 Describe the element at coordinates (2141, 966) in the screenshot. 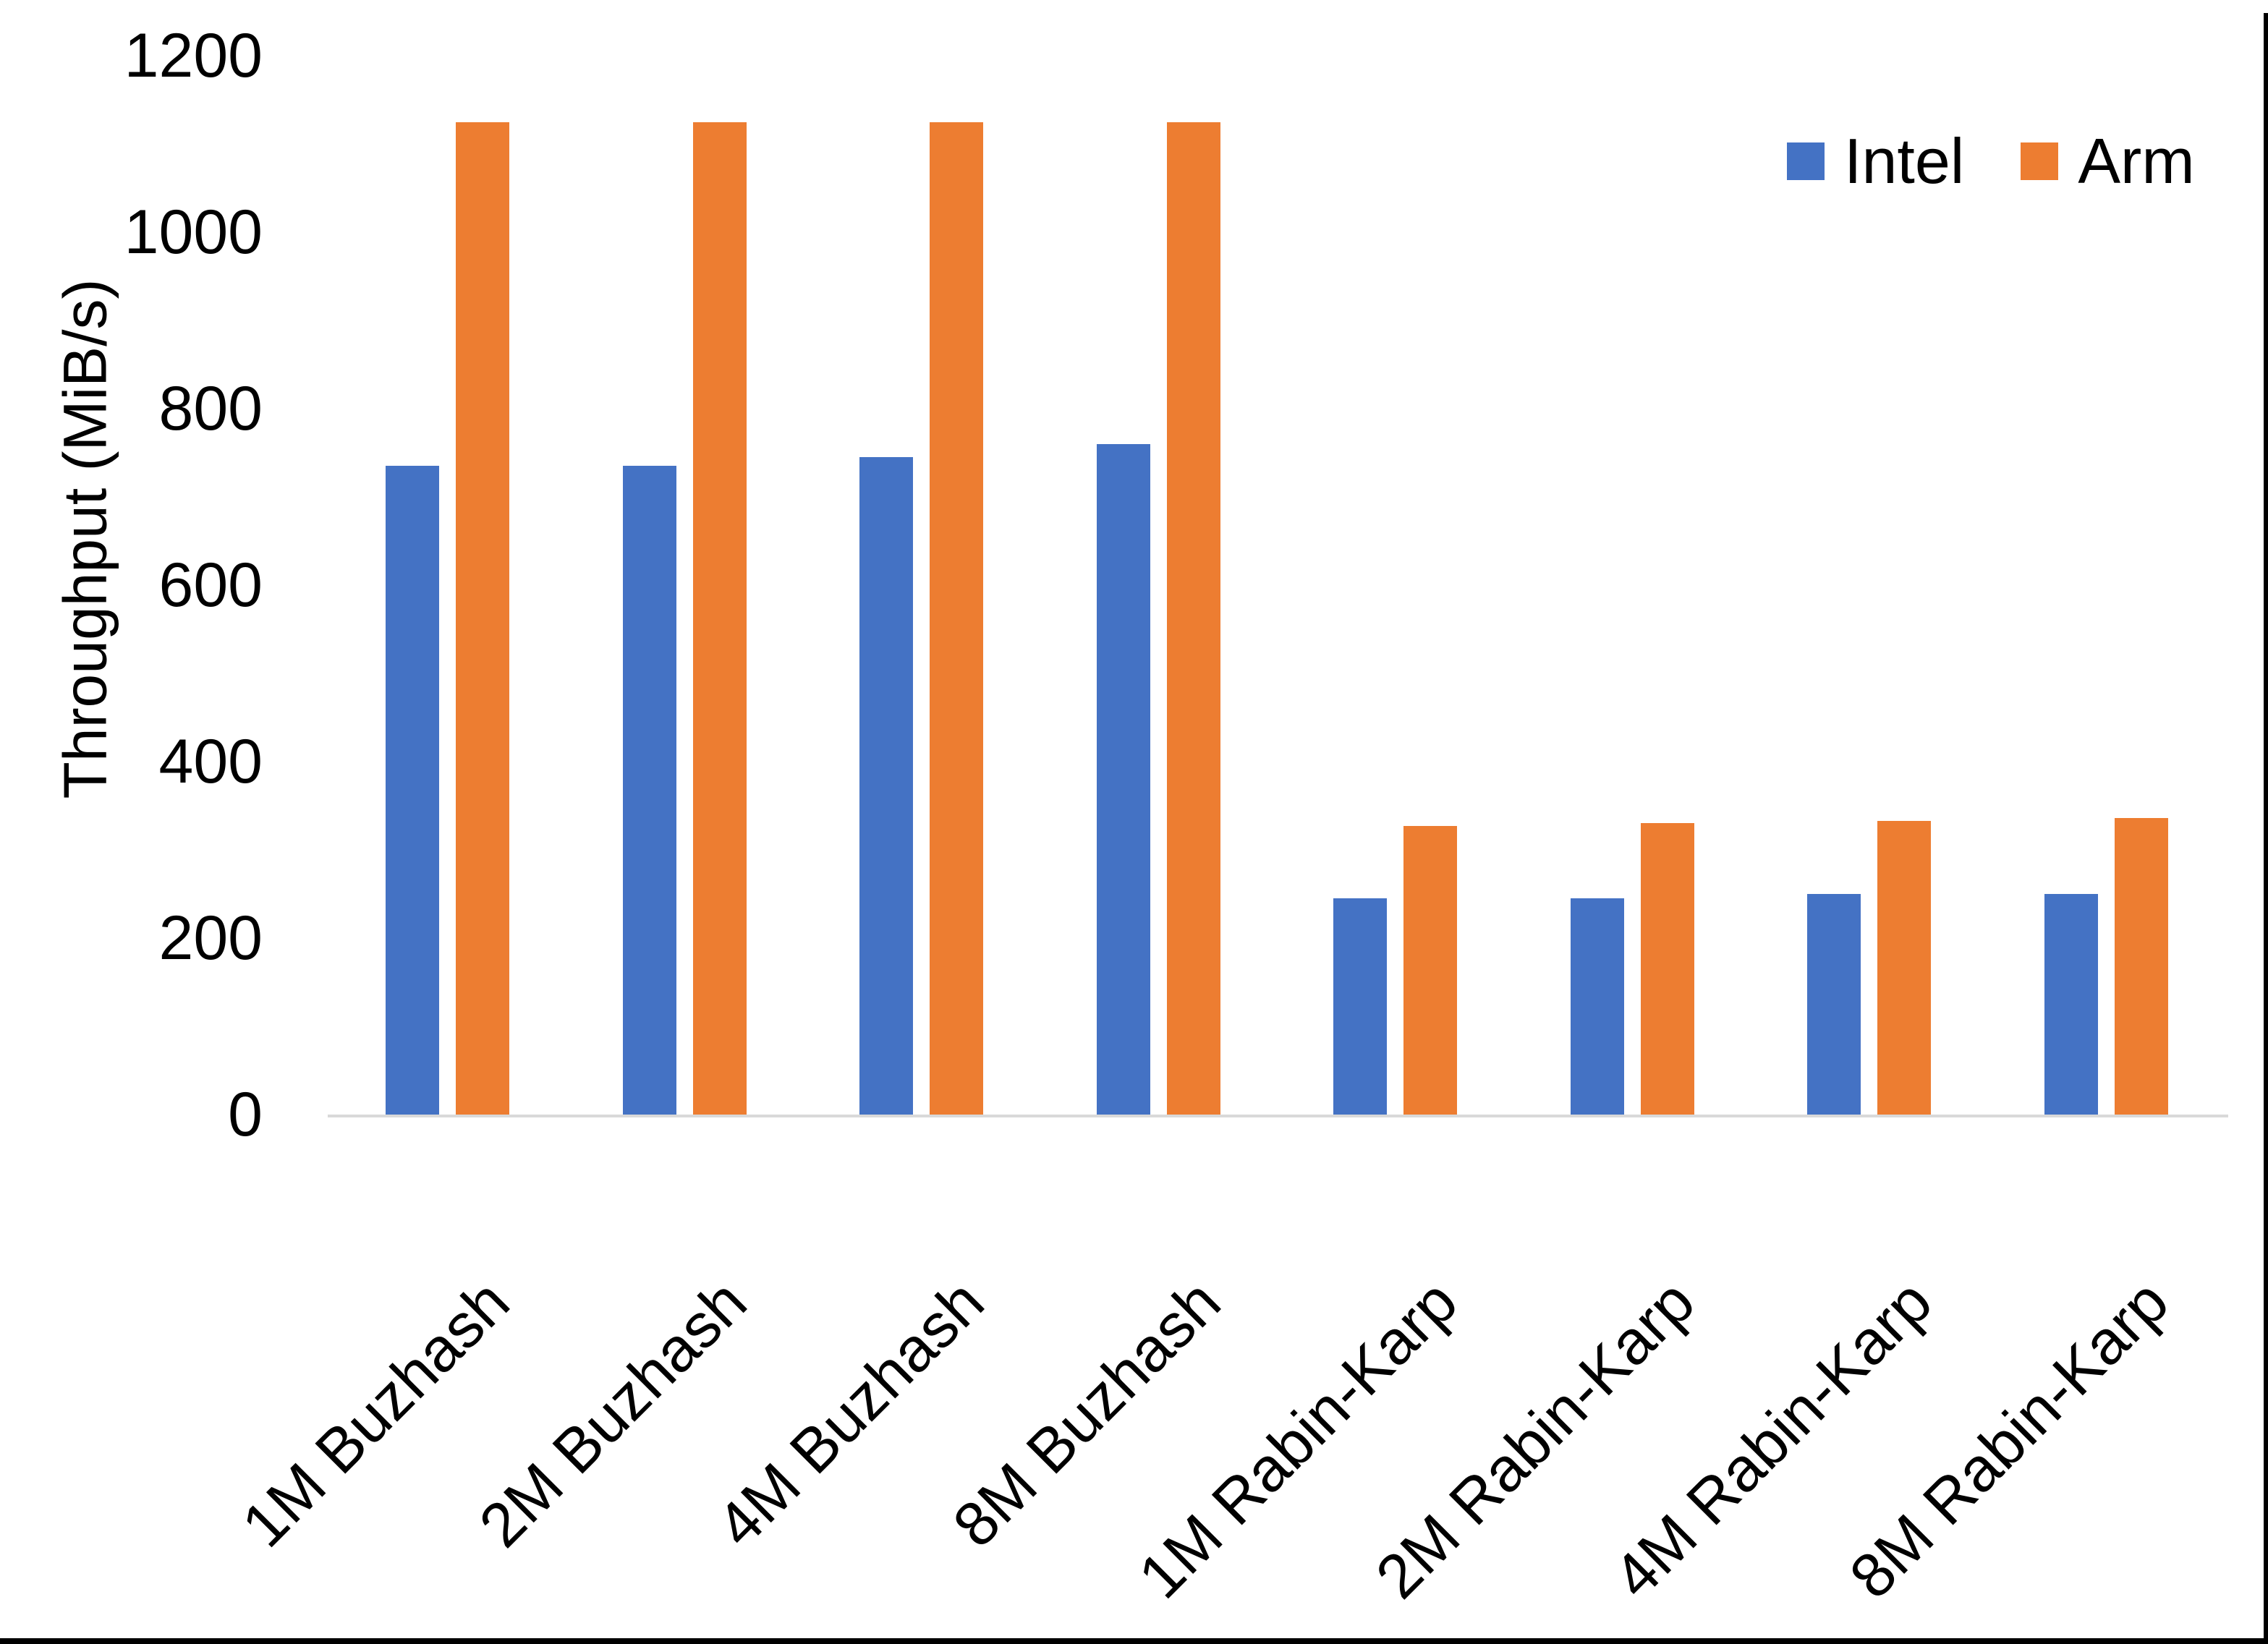

I see `bar-arm-8m-rabin-karp` at that location.